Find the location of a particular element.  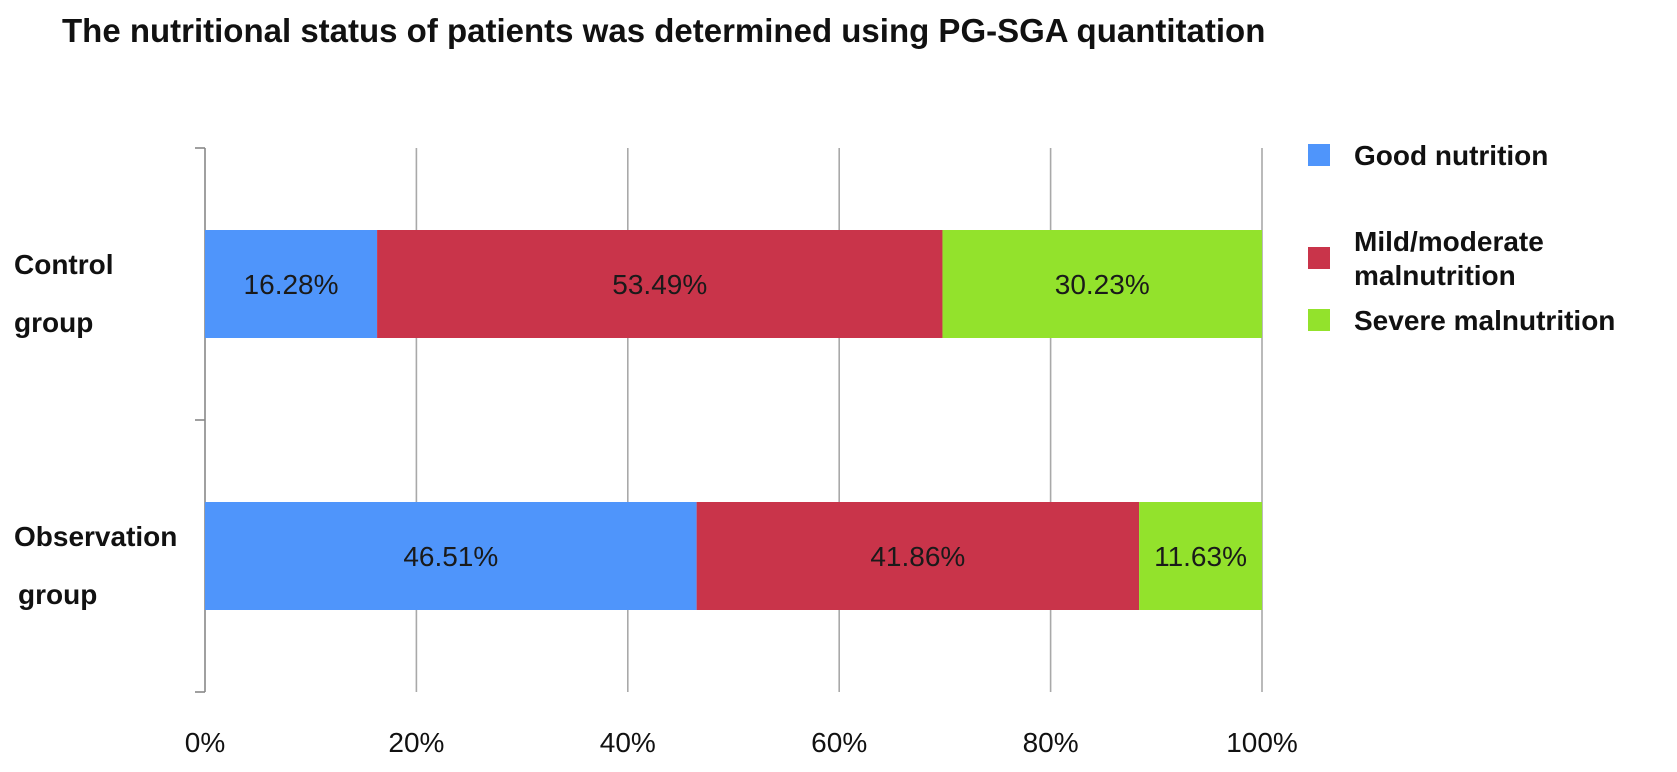

x-tick-label: 40% is located at coordinates (628, 742).